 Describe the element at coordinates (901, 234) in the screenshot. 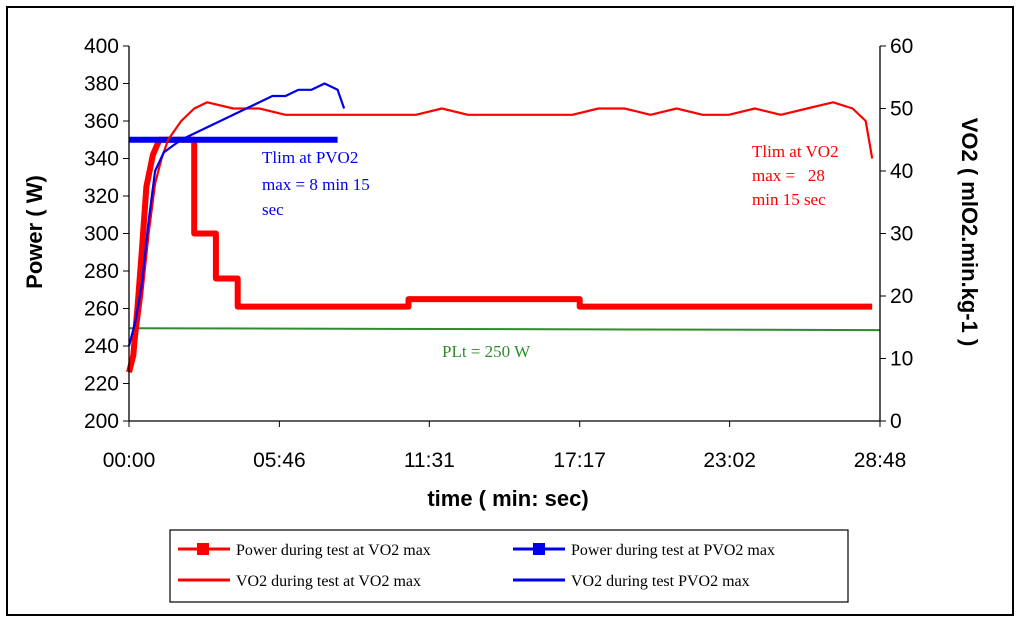

I see `y-tick-right-label: 30` at that location.